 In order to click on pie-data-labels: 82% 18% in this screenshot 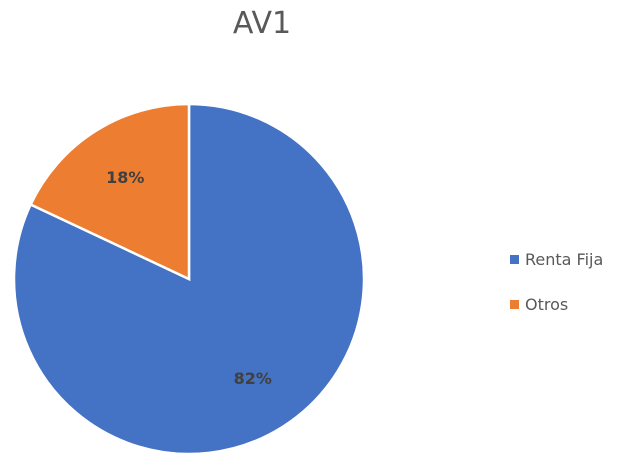, I will do `click(189, 278)`.